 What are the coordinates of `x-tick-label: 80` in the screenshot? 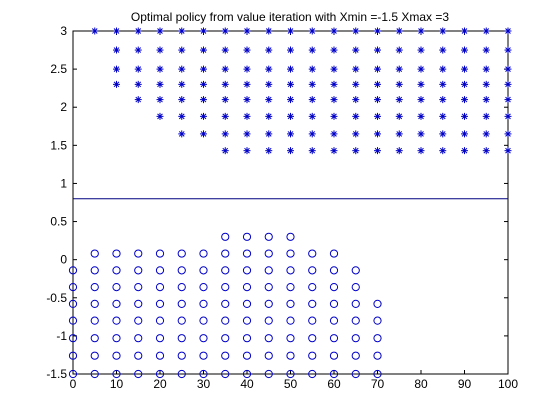 It's located at (421, 384).